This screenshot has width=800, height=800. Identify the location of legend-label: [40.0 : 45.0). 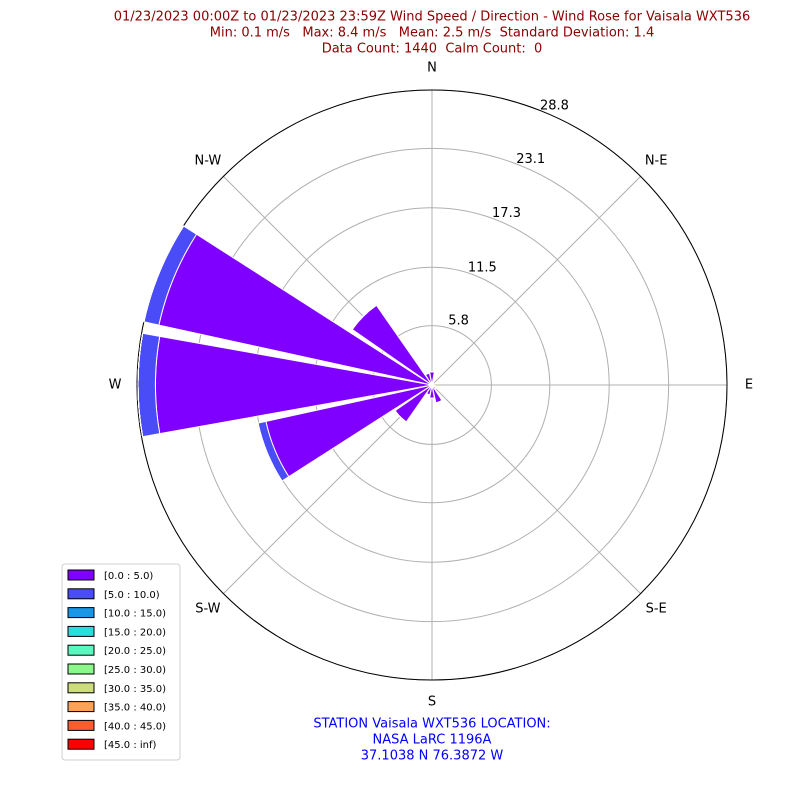
(135, 726).